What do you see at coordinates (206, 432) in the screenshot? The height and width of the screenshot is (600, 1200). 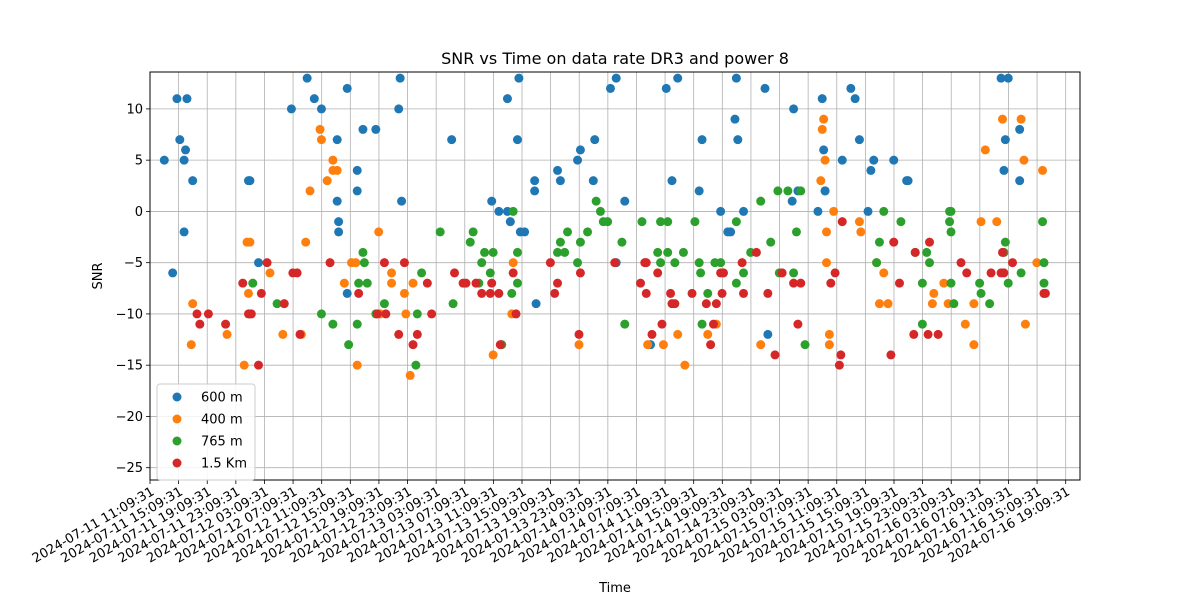 I see `legend-box` at bounding box center [206, 432].